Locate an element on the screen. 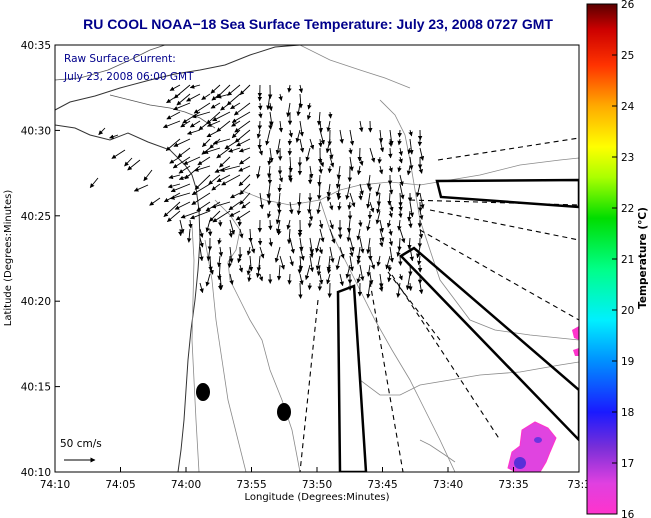 This screenshot has width=651, height=518. colorbar-tick-label: 24 is located at coordinates (628, 107).